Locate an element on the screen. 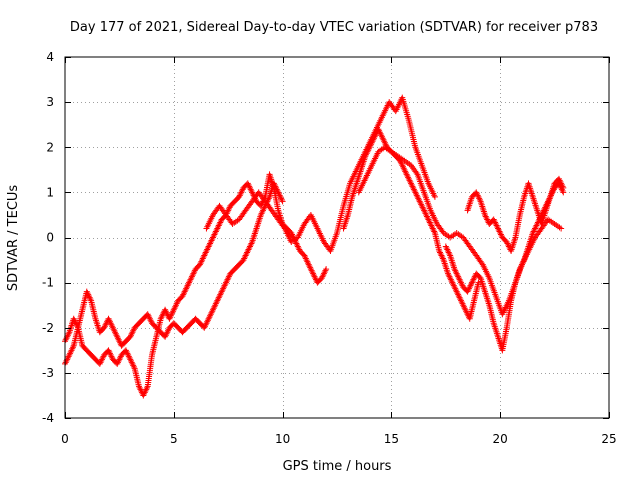 This screenshot has height=480, width=640. y-tick-label: -1 is located at coordinates (48, 283).